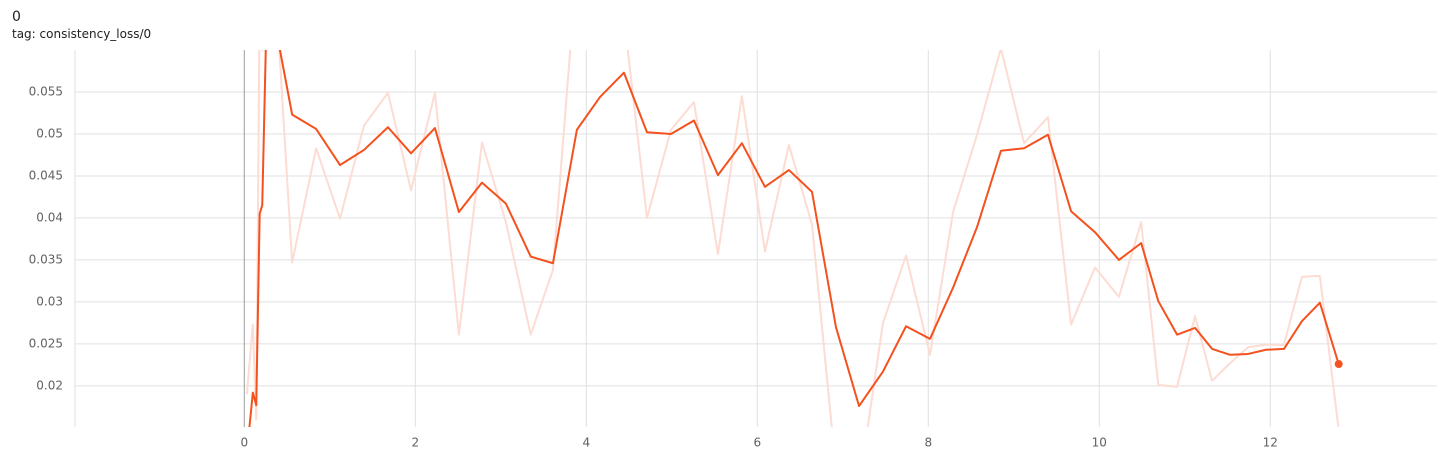 The width and height of the screenshot is (1452, 452). Describe the element at coordinates (46, 91) in the screenshot. I see `y-tick-label: 0.055` at that location.